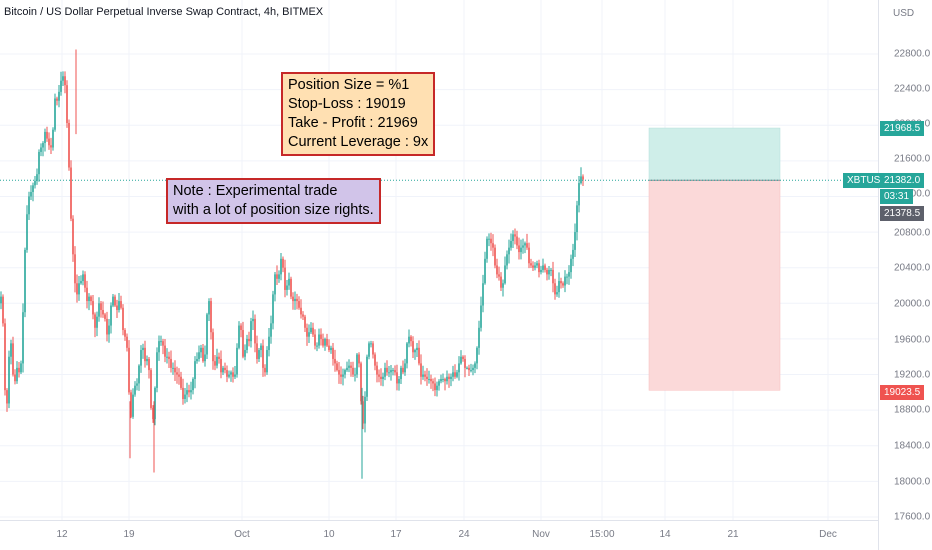 The image size is (932, 550). What do you see at coordinates (912, 517) in the screenshot?
I see `y-tick-label: 17600.0` at bounding box center [912, 517].